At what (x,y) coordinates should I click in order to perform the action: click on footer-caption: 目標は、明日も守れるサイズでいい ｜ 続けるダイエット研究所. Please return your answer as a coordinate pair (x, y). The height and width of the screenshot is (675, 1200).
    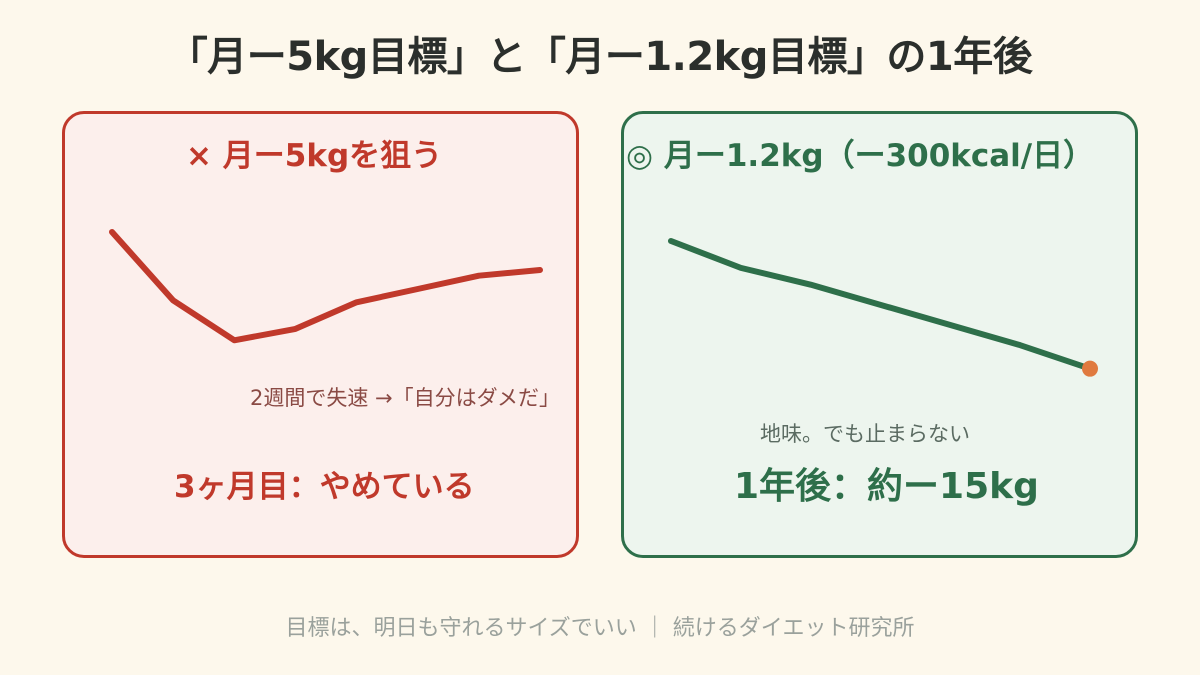
    Looking at the image, I should click on (600, 628).